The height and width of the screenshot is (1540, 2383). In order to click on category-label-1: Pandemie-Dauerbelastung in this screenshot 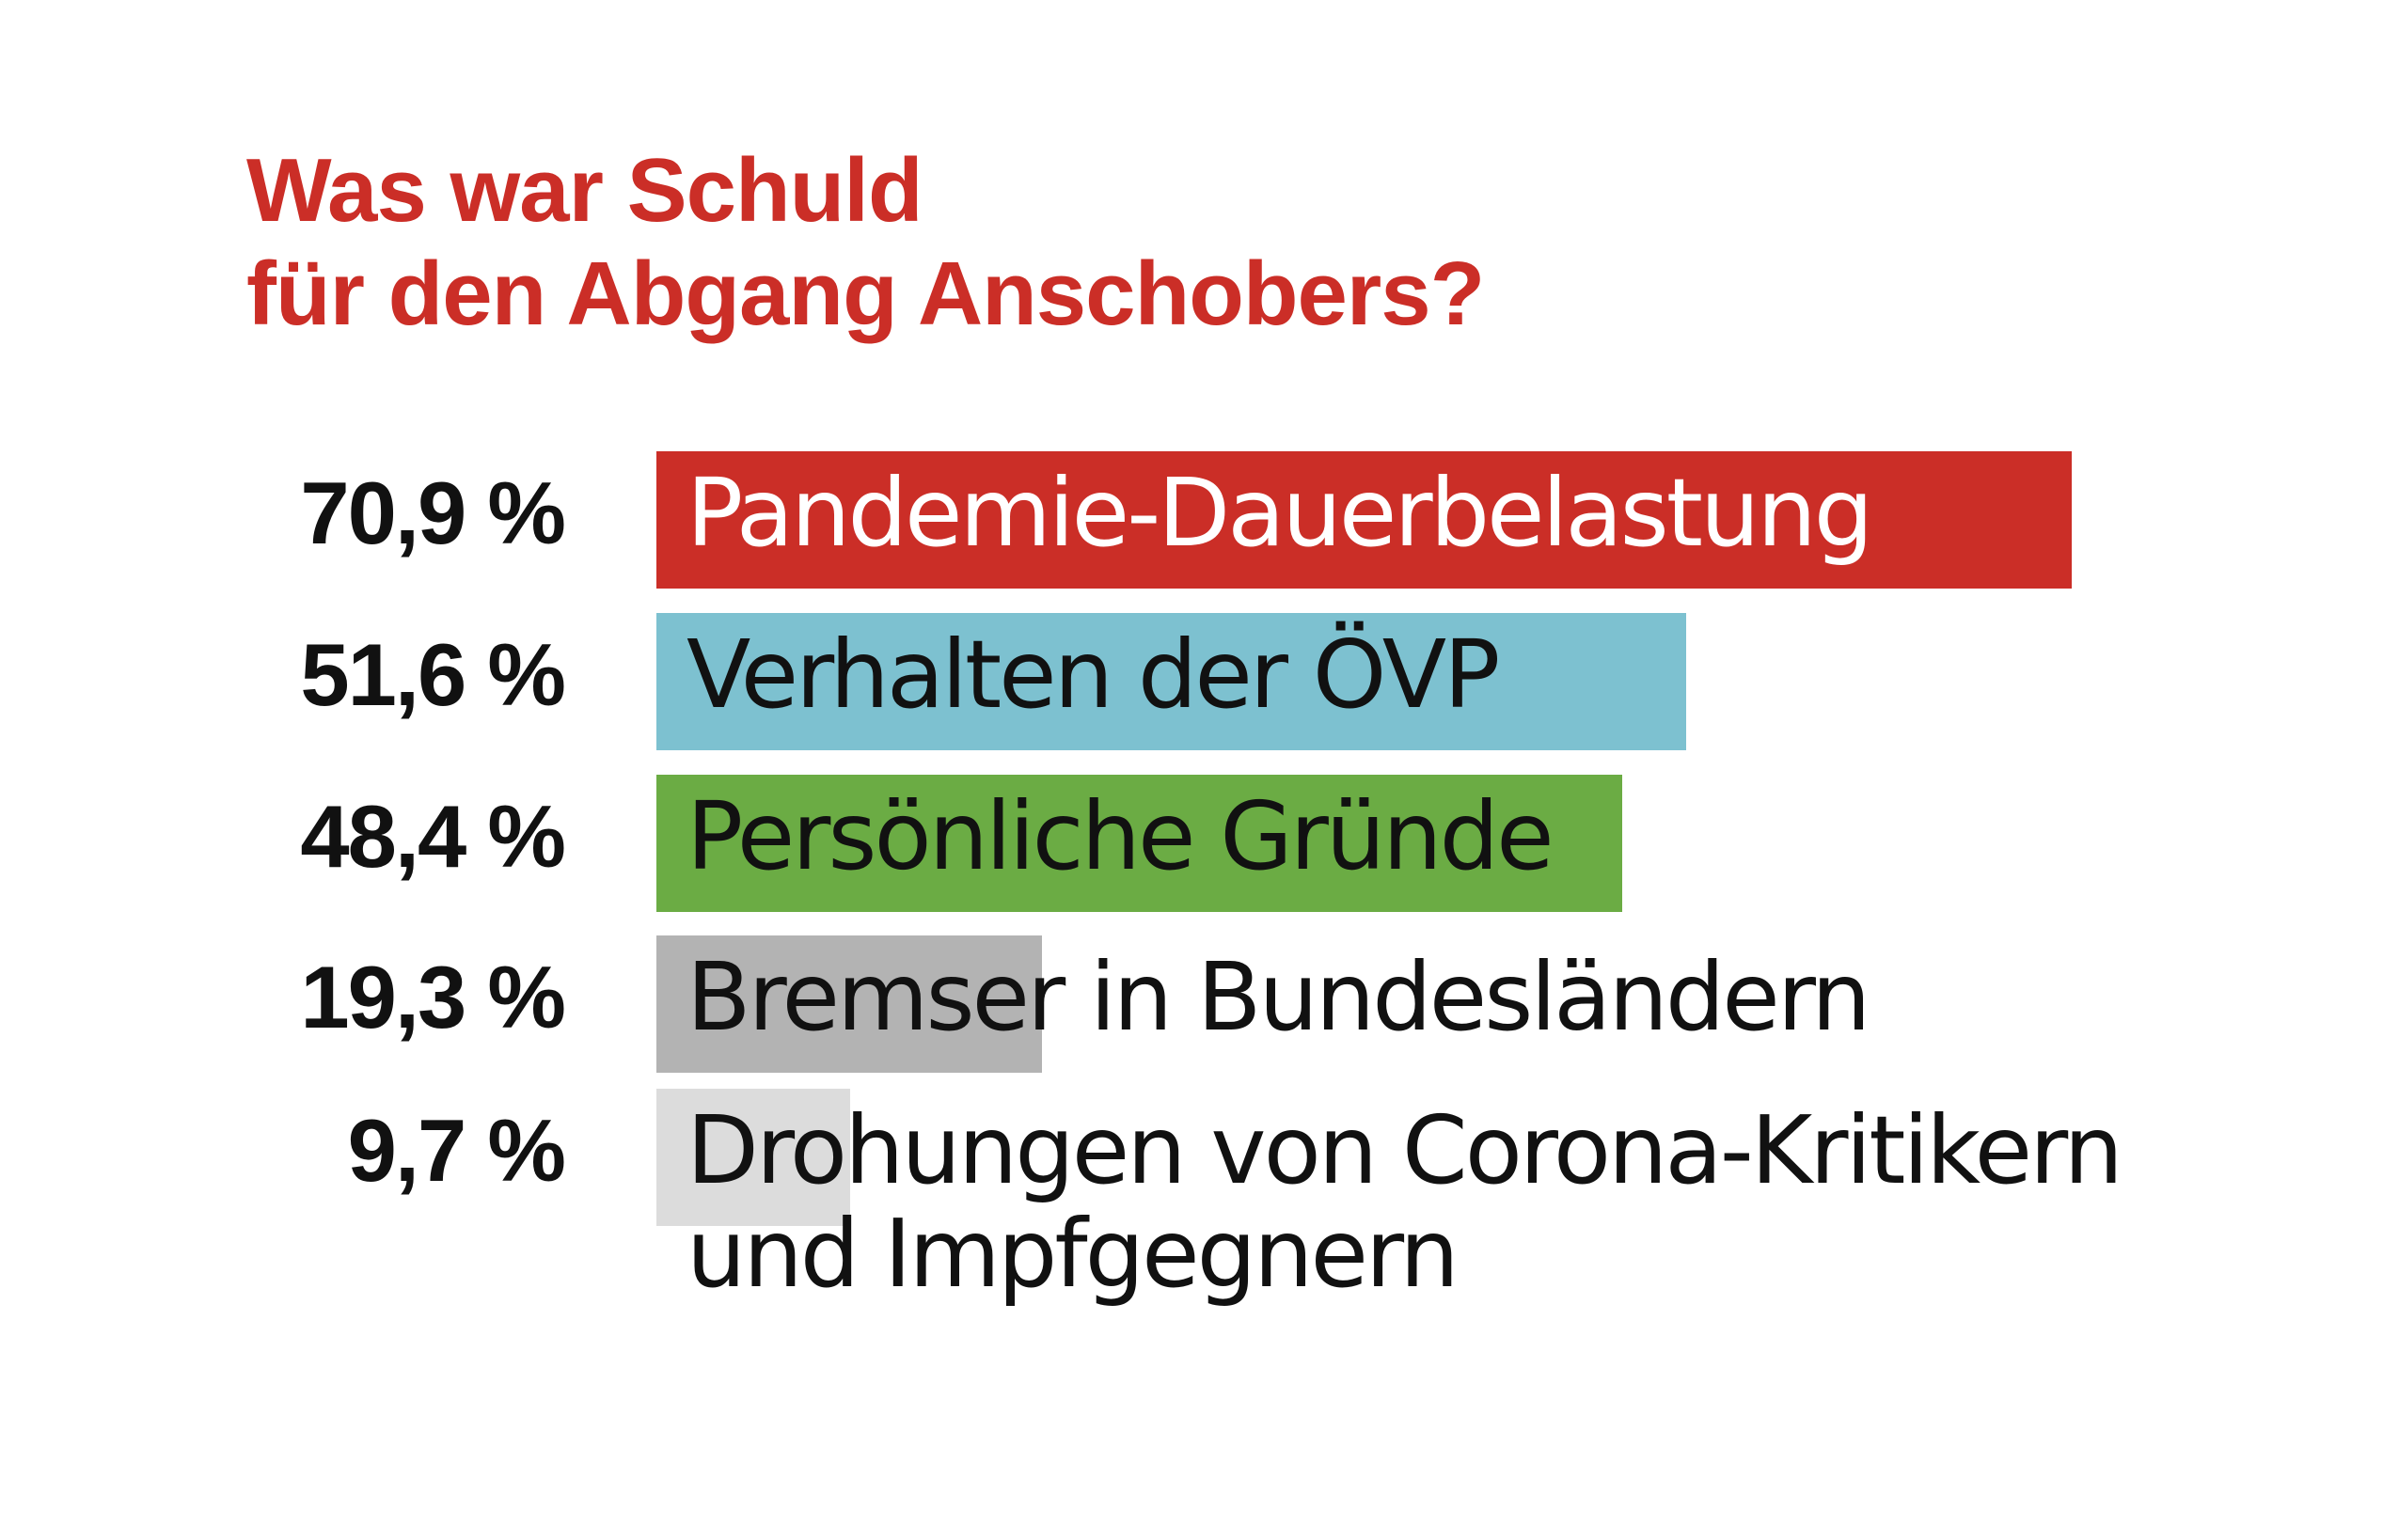, I will do `click(1279, 513)`.